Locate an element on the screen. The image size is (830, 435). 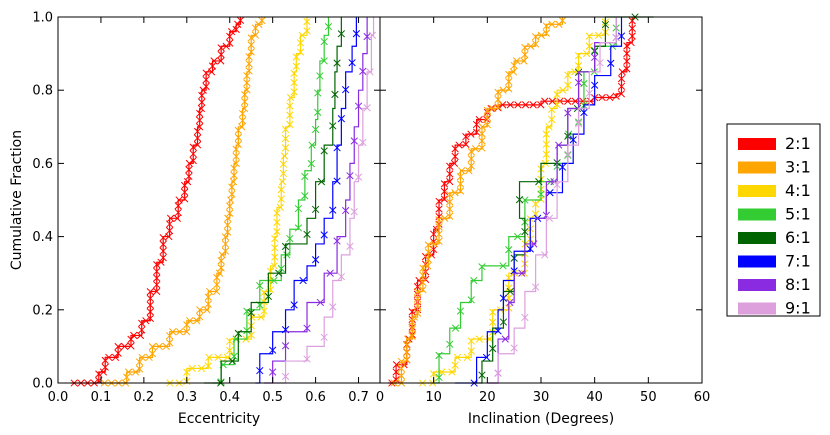
inclination-xtick-label: 60 is located at coordinates (702, 397).